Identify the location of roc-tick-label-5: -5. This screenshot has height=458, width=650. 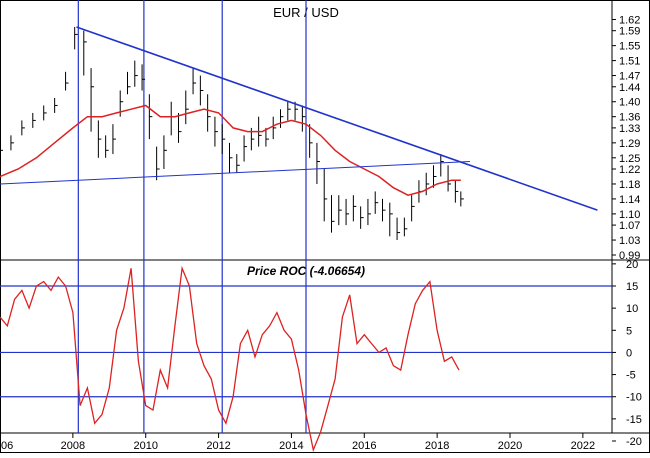
(631, 376).